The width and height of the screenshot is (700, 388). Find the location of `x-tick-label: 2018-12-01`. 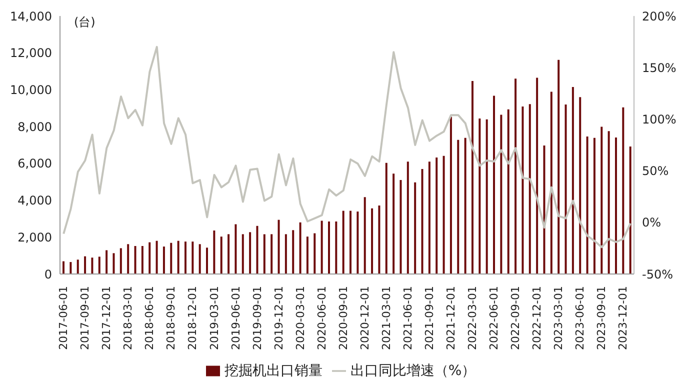

x-tick-label: 2018-12-01 is located at coordinates (193, 318).